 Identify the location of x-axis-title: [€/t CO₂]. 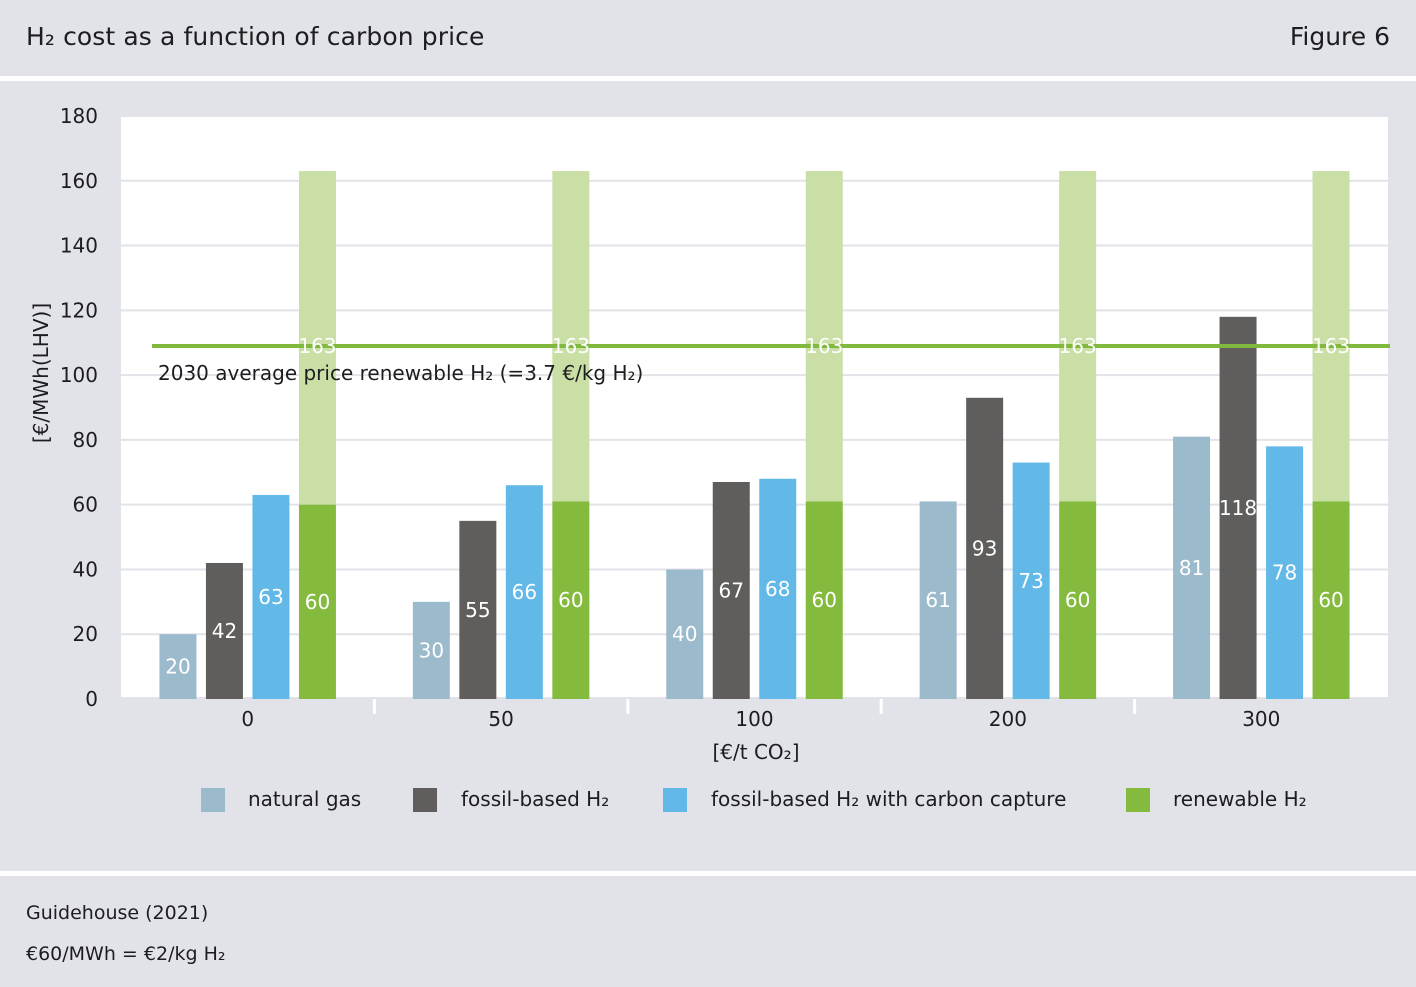
(756, 752).